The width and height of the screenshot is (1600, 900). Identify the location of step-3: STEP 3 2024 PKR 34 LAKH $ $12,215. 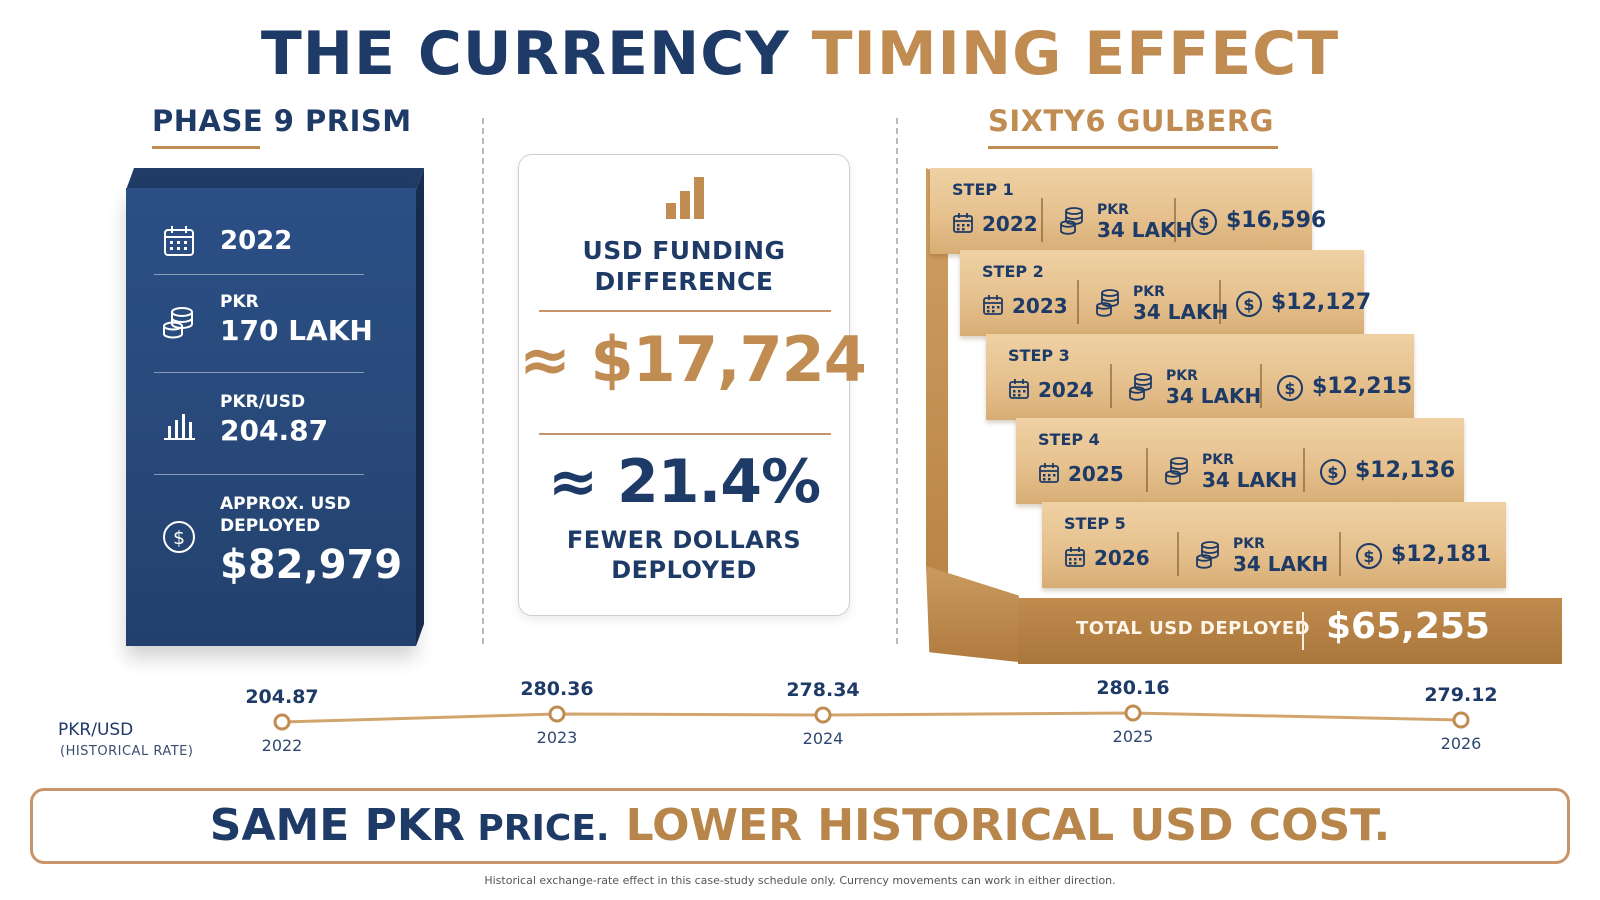
(1200, 377).